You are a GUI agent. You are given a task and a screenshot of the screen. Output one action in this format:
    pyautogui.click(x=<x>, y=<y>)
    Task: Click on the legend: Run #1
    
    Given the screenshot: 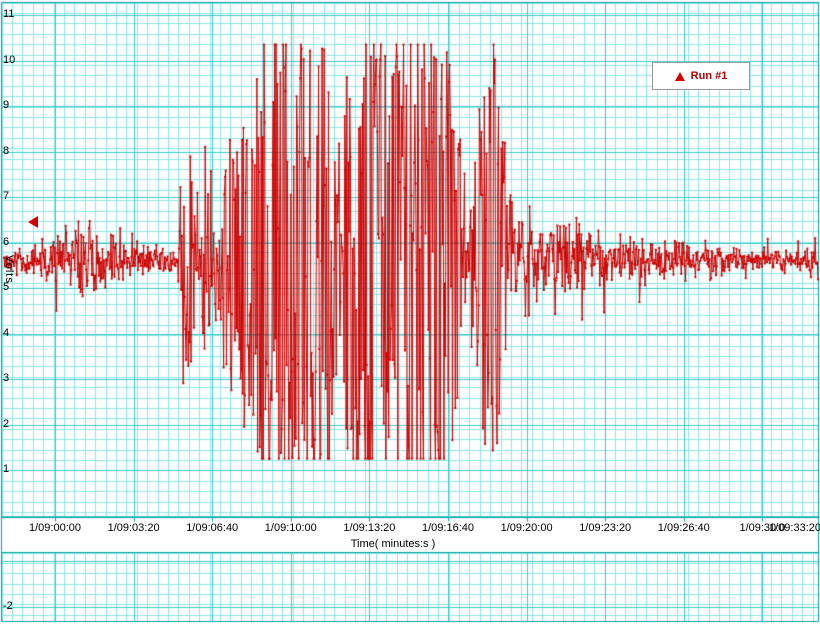 What is the action you would take?
    pyautogui.click(x=701, y=76)
    